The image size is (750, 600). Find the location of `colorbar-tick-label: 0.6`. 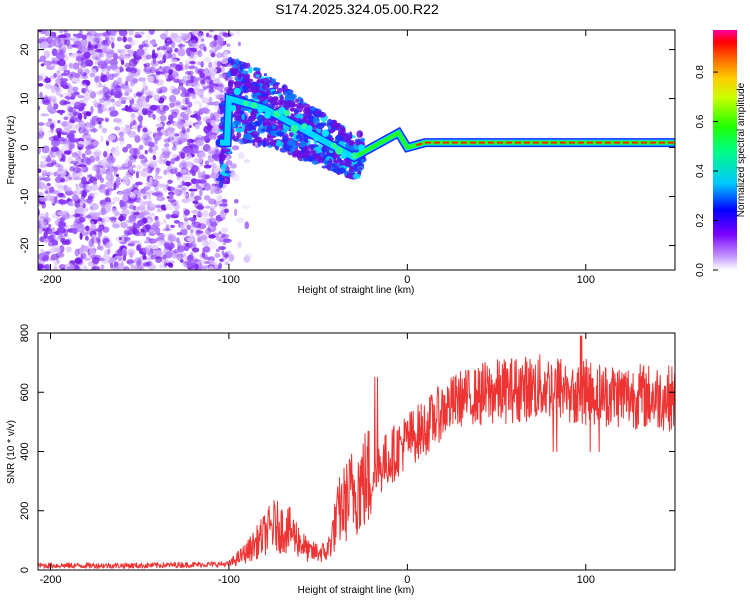

colorbar-tick-label: 0.6 is located at coordinates (700, 121).